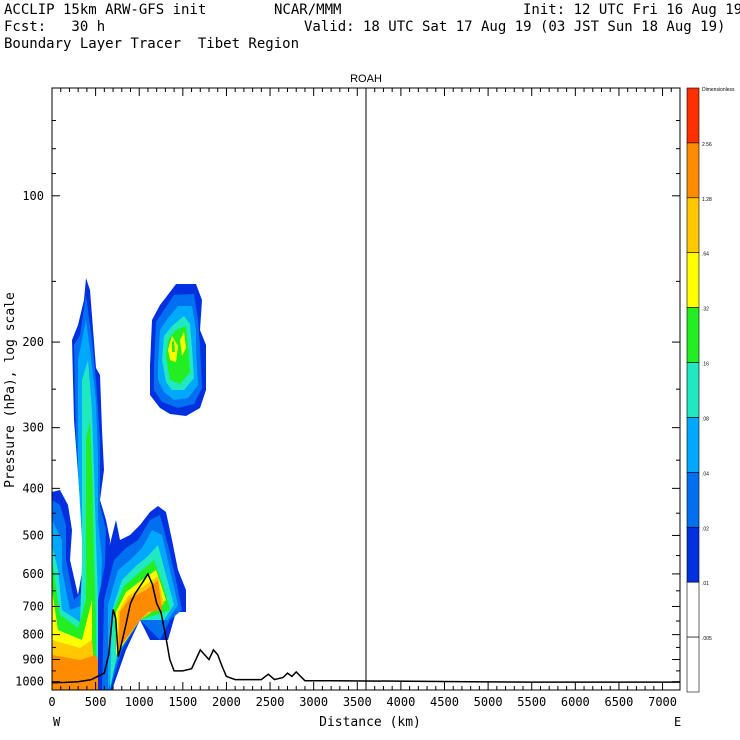  Describe the element at coordinates (139, 702) in the screenshot. I see `x-tick-label: 1000` at that location.